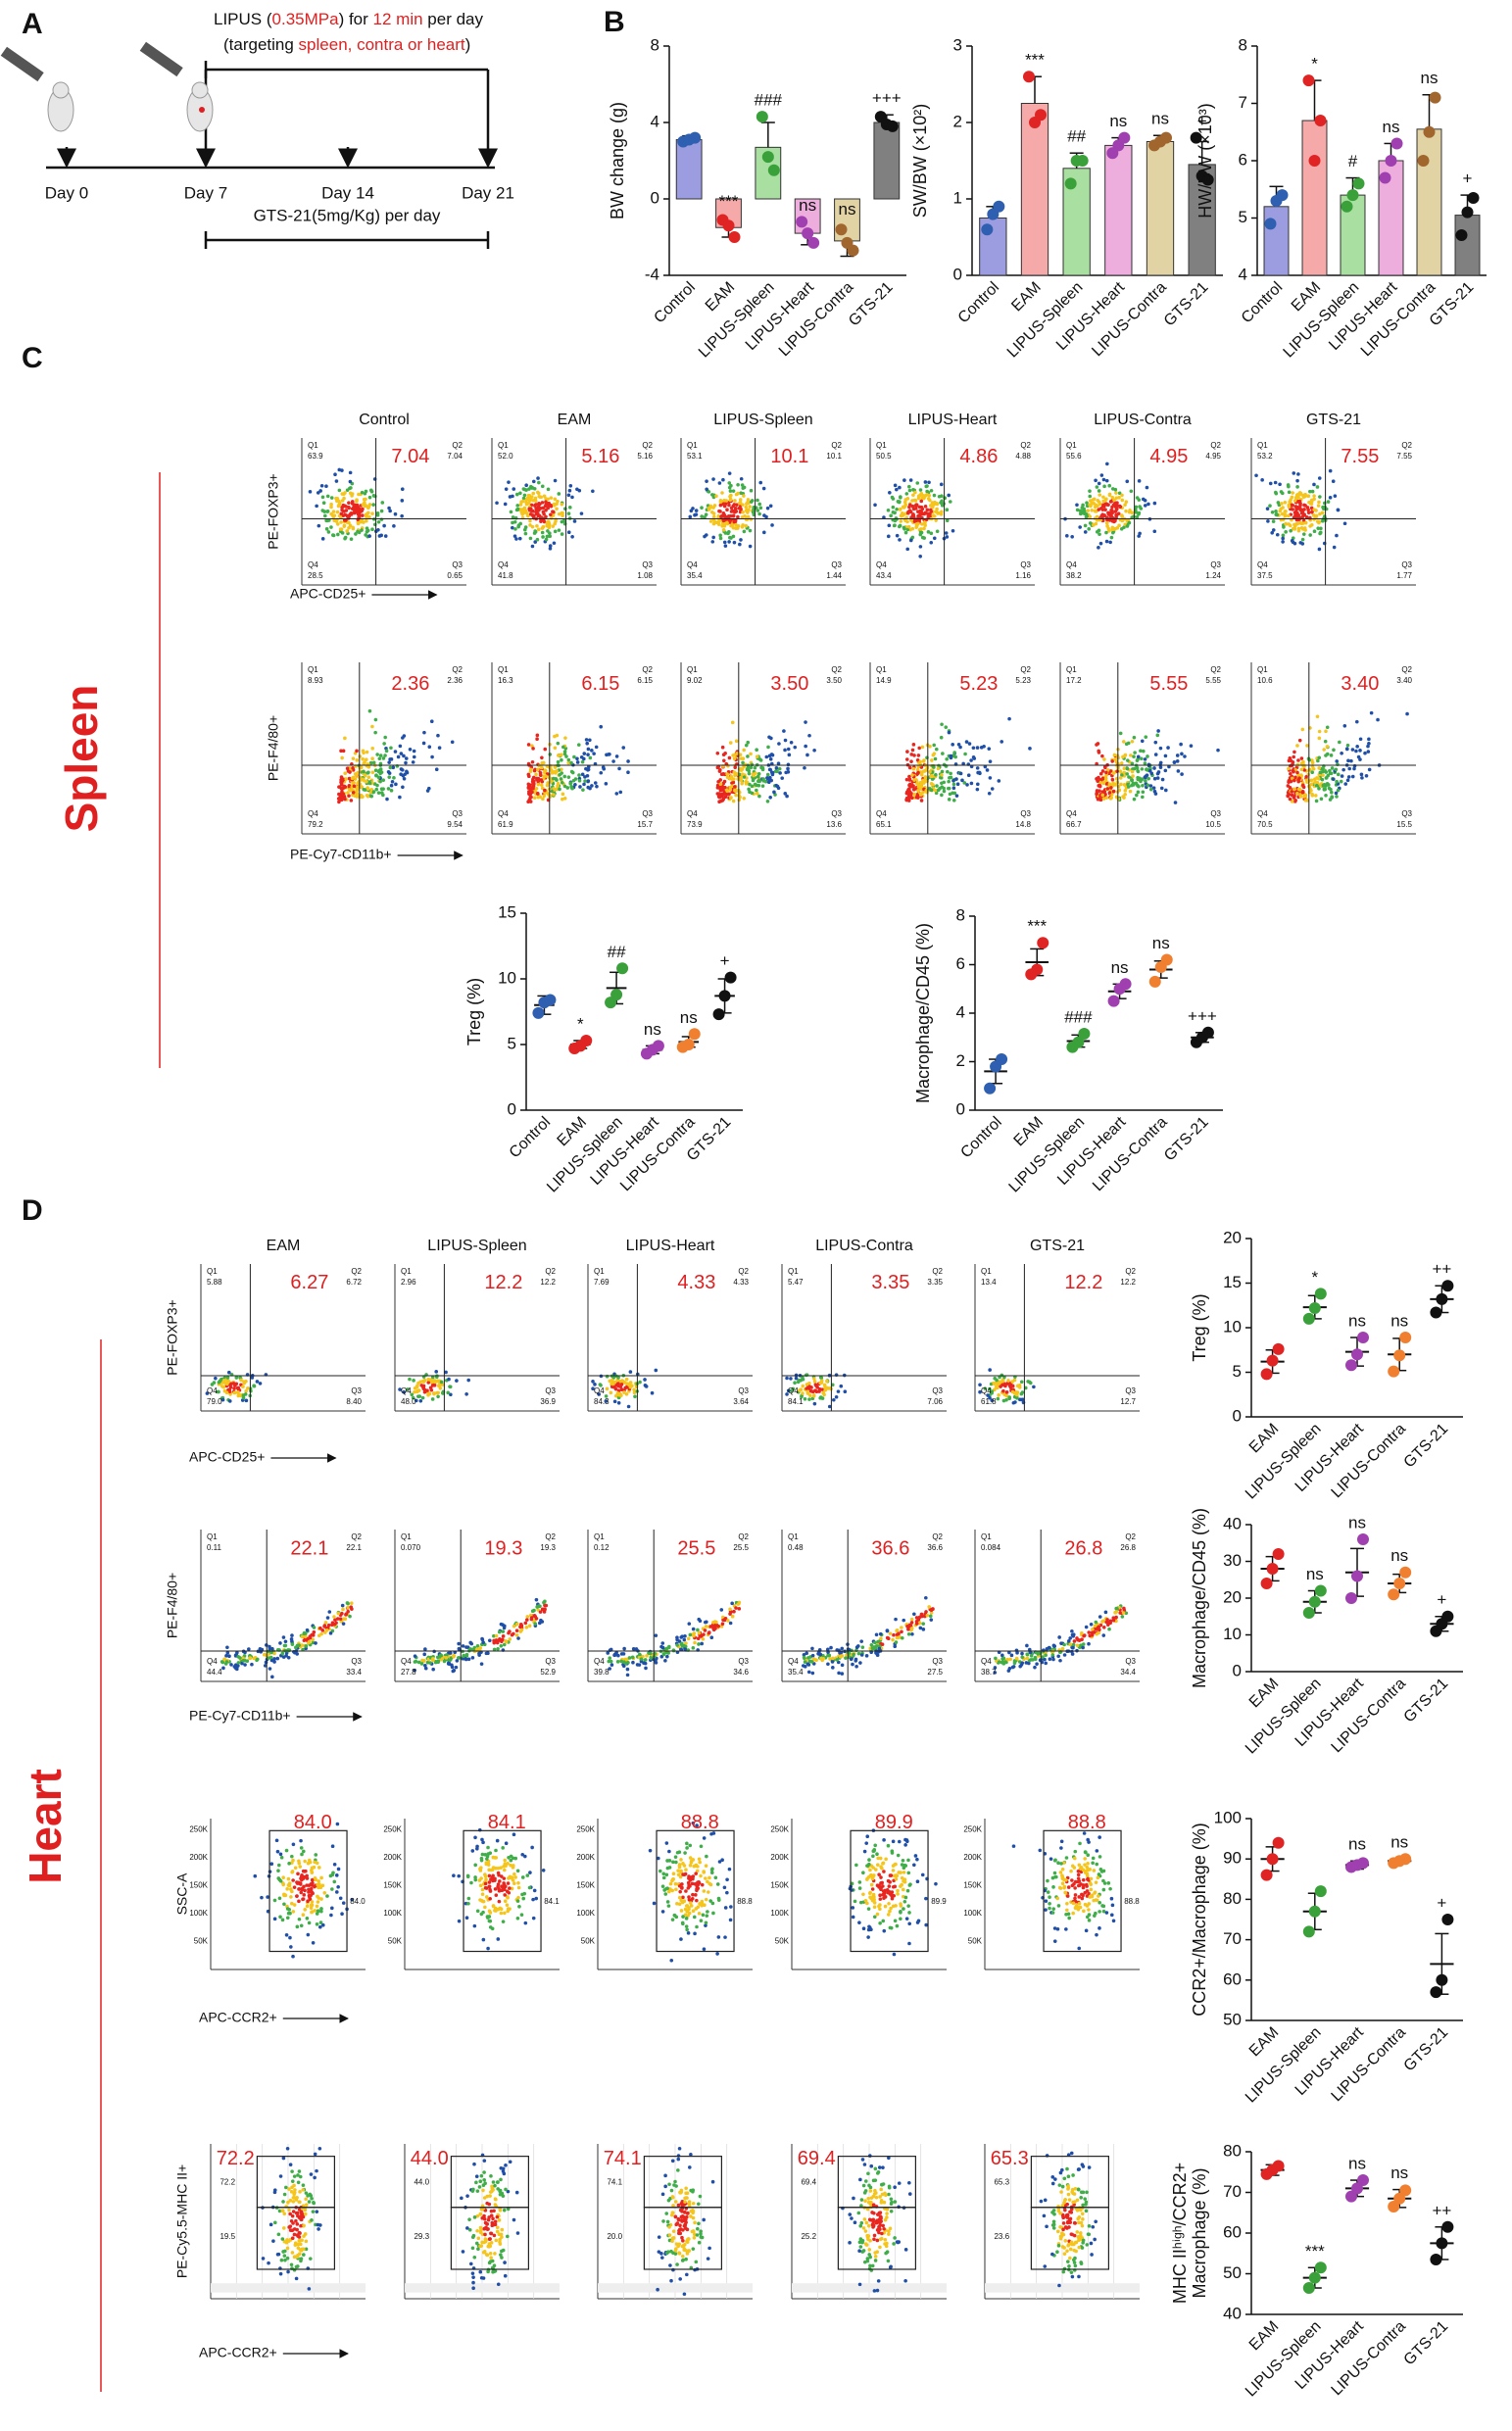 Image resolution: width=1512 pixels, height=2431 pixels. What do you see at coordinates (1232, 2191) in the screenshot?
I see `y-tick-label: 70` at bounding box center [1232, 2191].